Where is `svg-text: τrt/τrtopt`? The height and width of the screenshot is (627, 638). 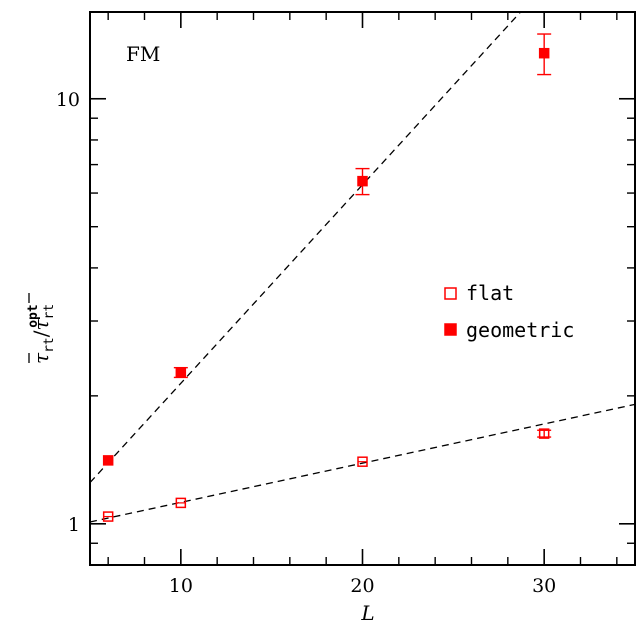 svg-text: τrt/τrtopt is located at coordinates (41, 334).